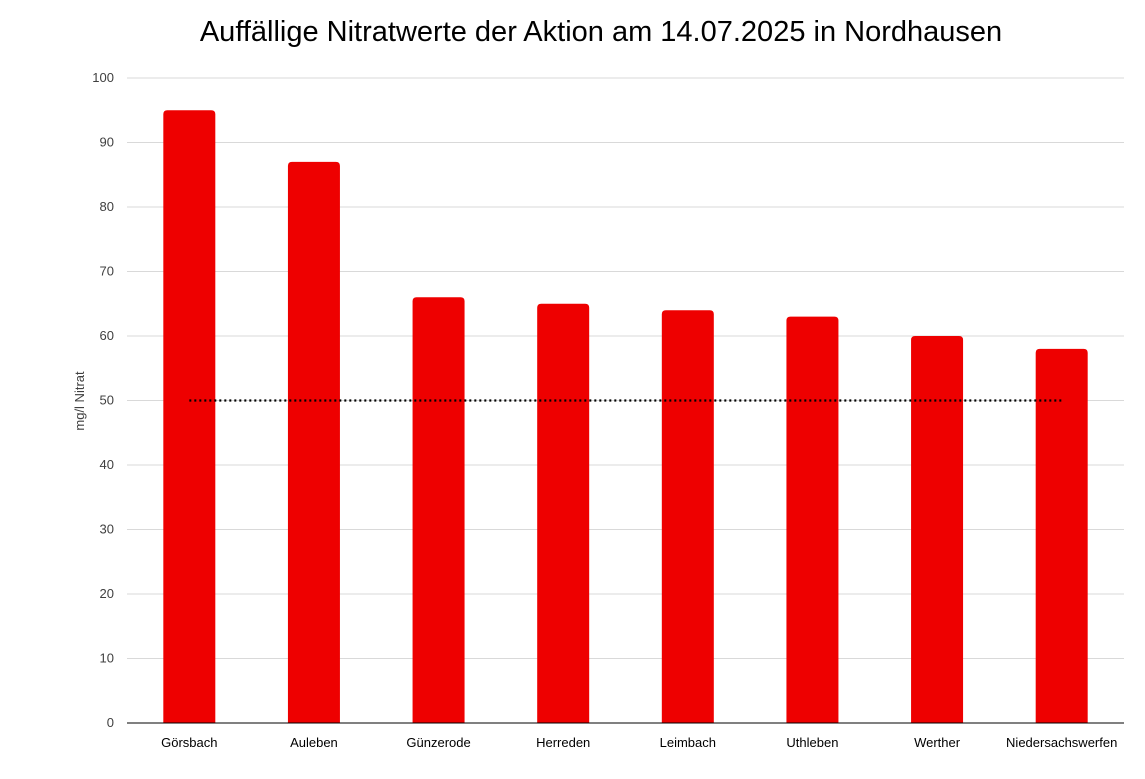 The height and width of the screenshot is (779, 1145). What do you see at coordinates (189, 742) in the screenshot?
I see `x-tick-label: Görsbach` at bounding box center [189, 742].